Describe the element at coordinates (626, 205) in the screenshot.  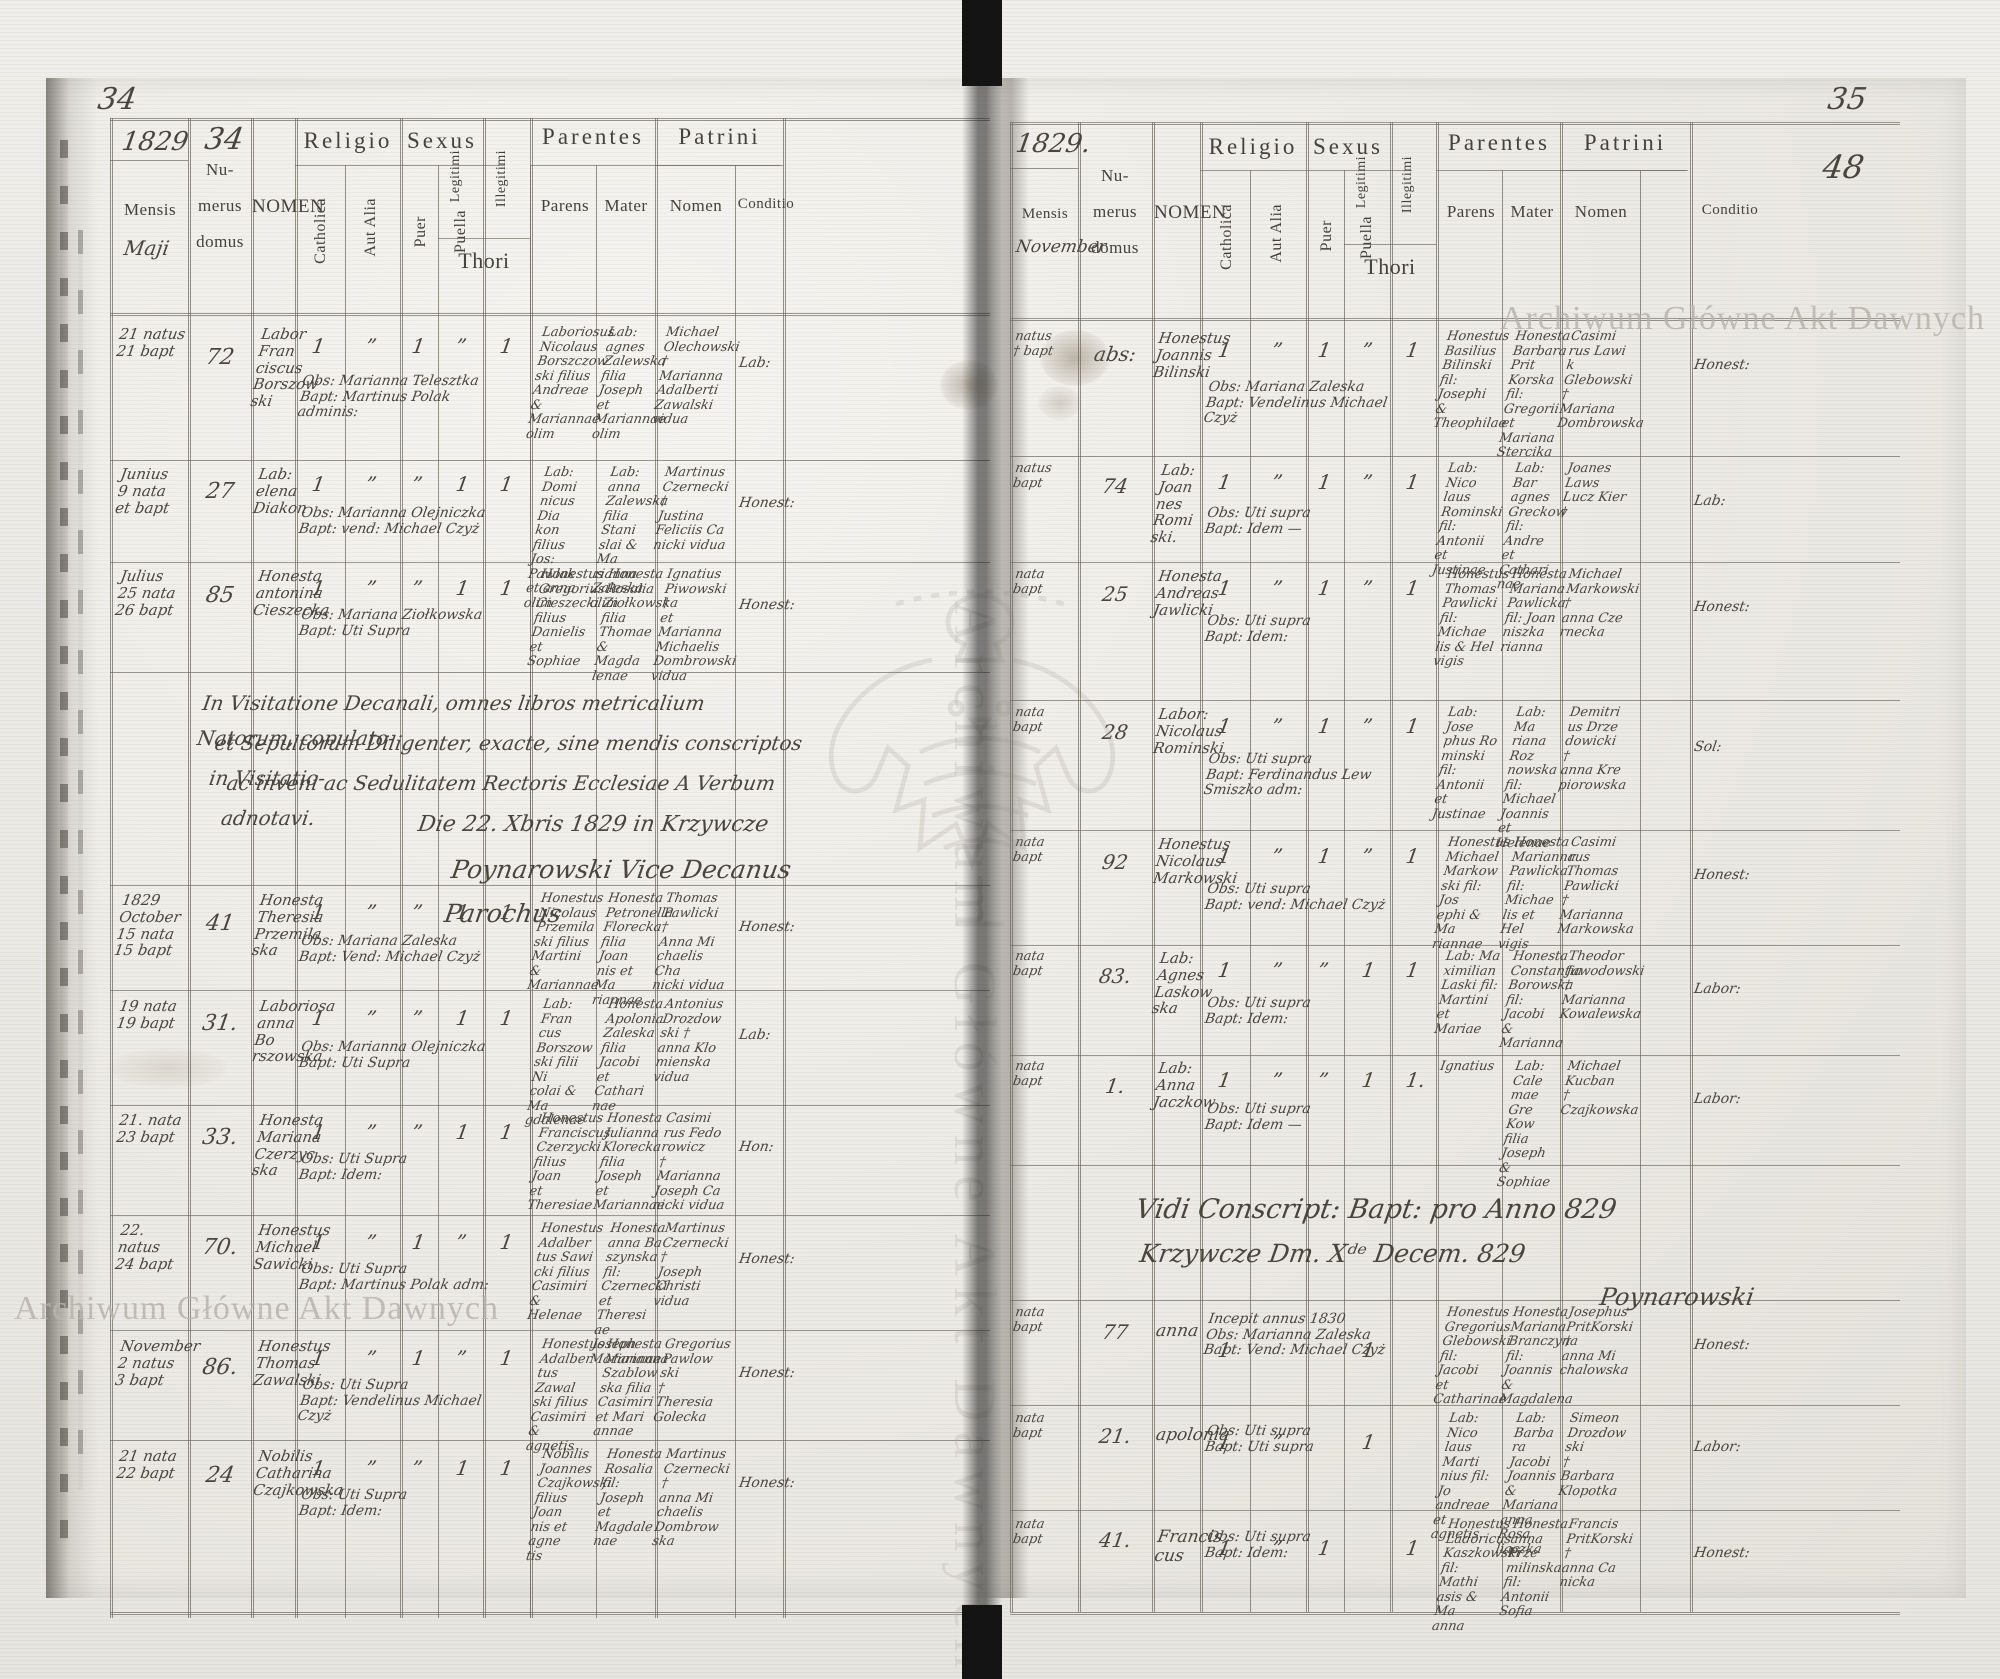
I see `header-mater-left: Mater` at that location.